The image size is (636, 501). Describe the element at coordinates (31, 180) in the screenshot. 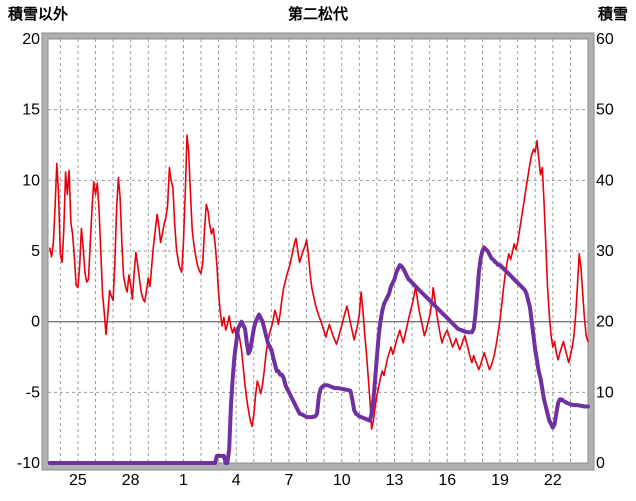

I see `left-axis-tick: 10` at that location.